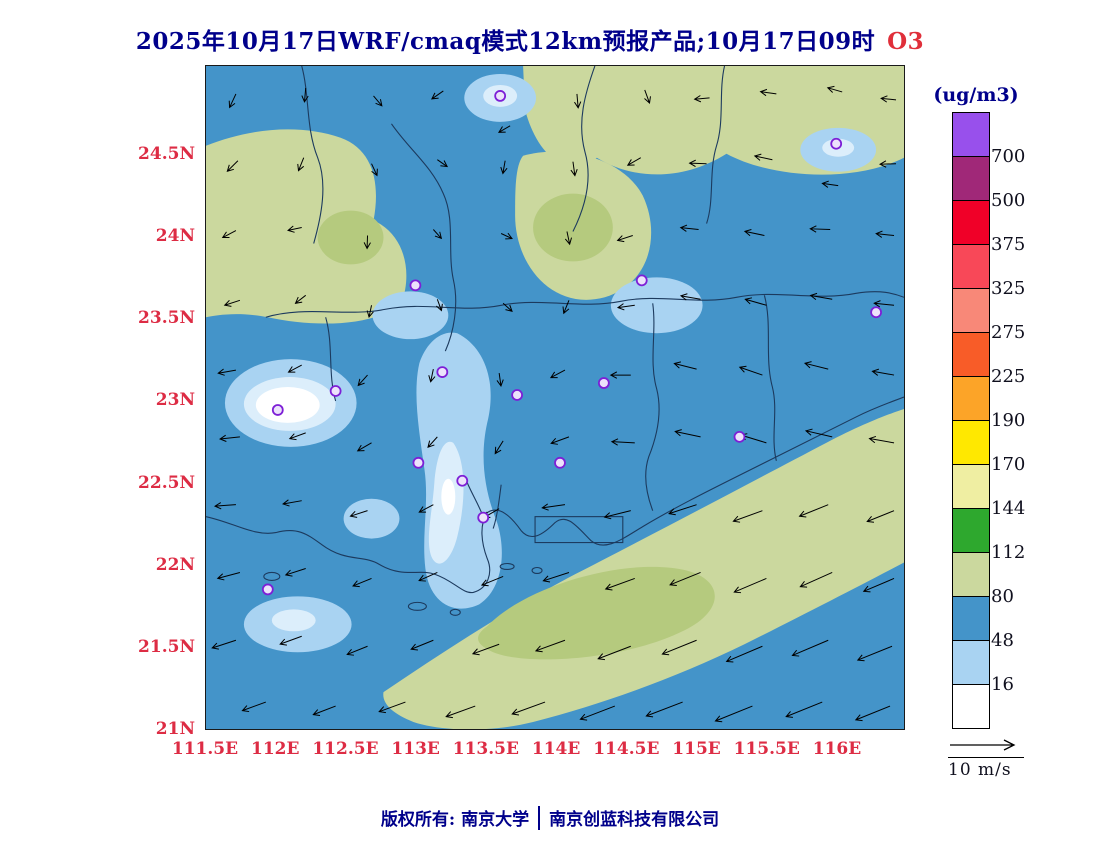  Describe the element at coordinates (175, 564) in the screenshot. I see `y-tick-label: 22N` at that location.